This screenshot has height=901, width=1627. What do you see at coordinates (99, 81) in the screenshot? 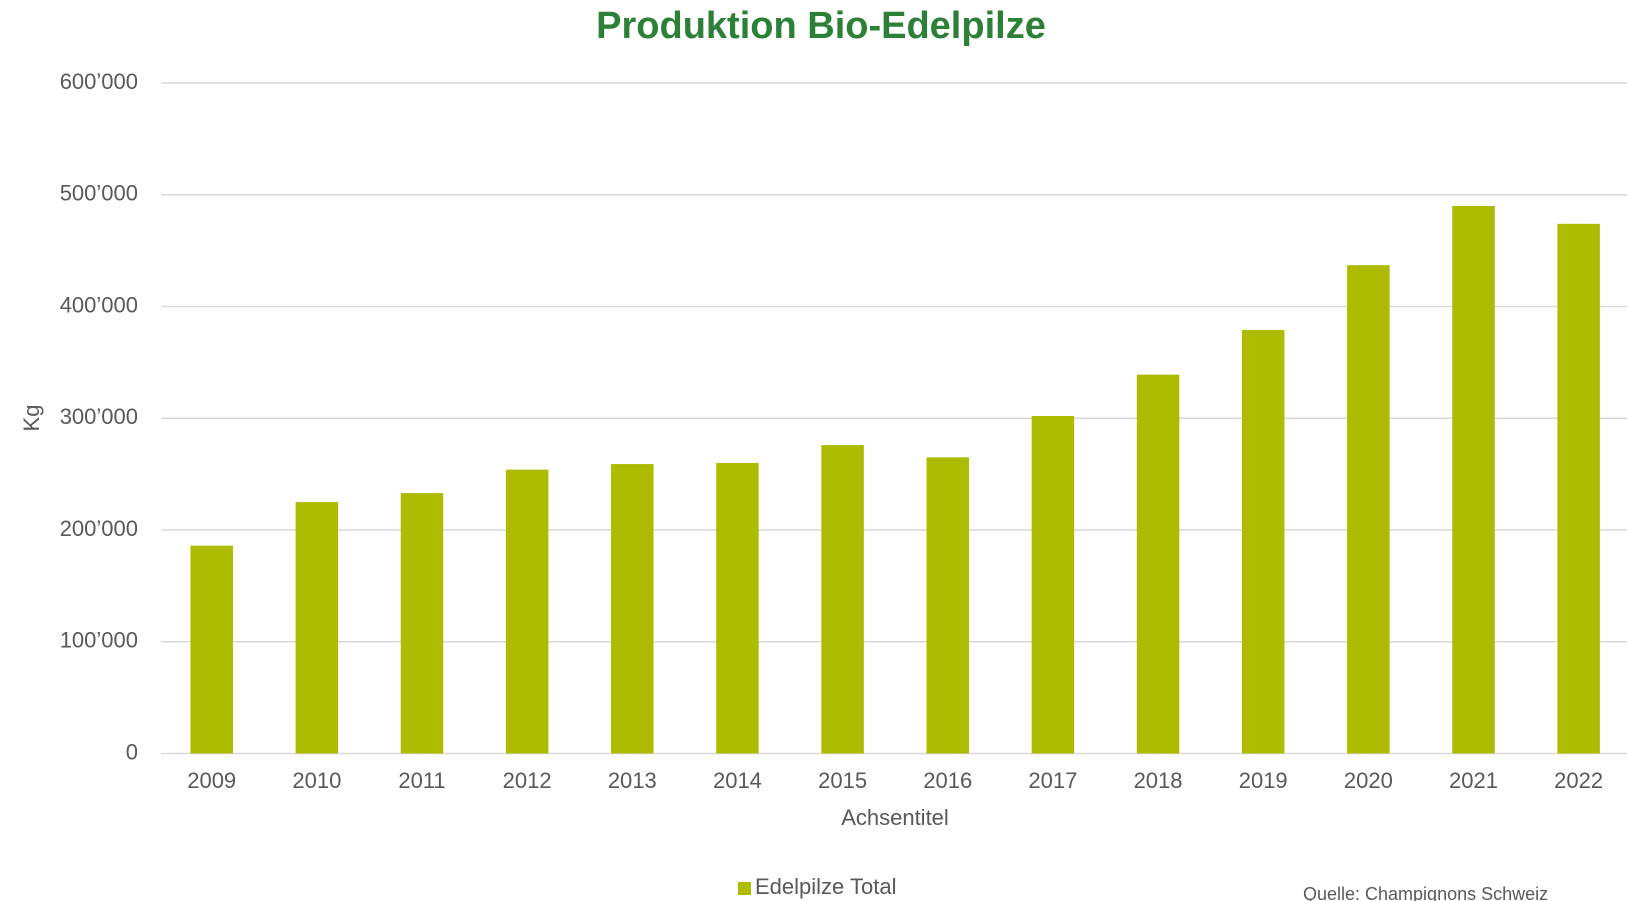
I see `y-tick-label: 600’000` at bounding box center [99, 81].